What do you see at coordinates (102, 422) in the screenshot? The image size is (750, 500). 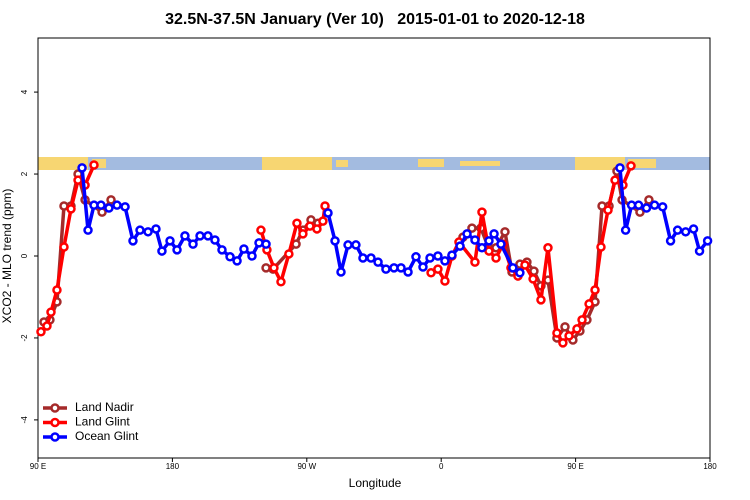 I see `legend-label: Land Glint` at bounding box center [102, 422].